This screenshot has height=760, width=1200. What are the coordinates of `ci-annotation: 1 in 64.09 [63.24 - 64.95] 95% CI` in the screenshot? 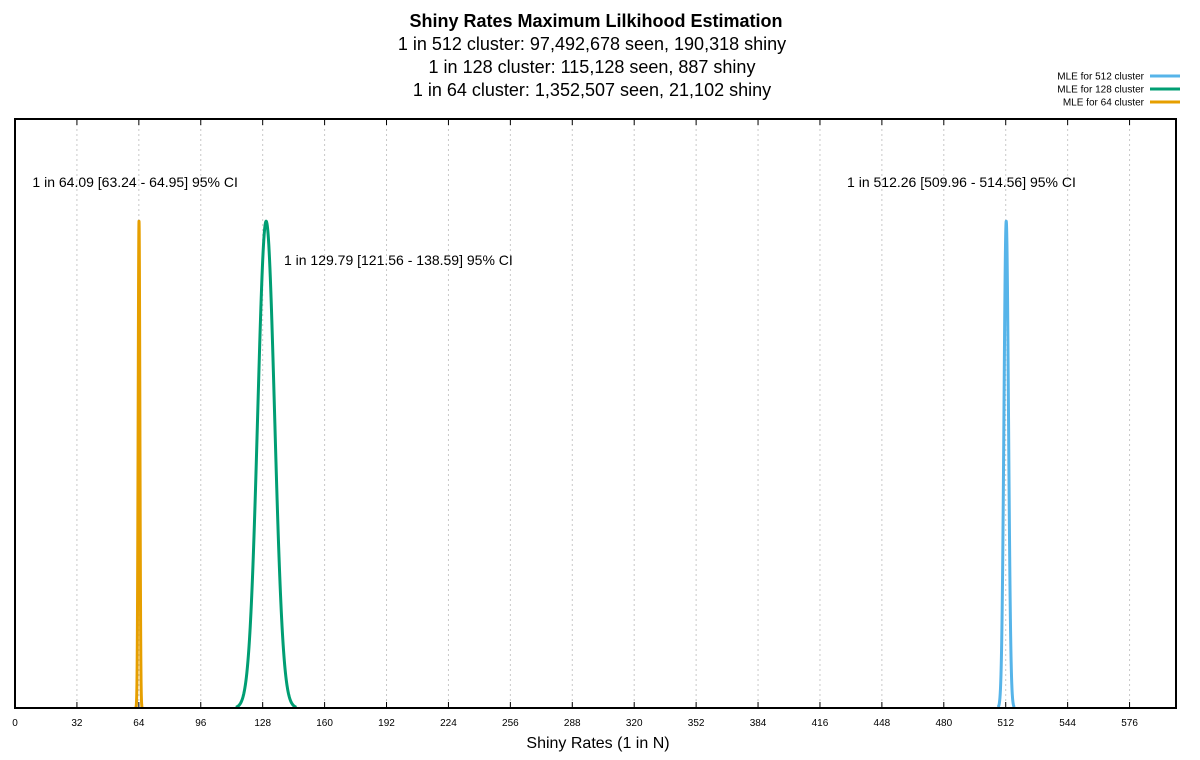 It's located at (134, 182).